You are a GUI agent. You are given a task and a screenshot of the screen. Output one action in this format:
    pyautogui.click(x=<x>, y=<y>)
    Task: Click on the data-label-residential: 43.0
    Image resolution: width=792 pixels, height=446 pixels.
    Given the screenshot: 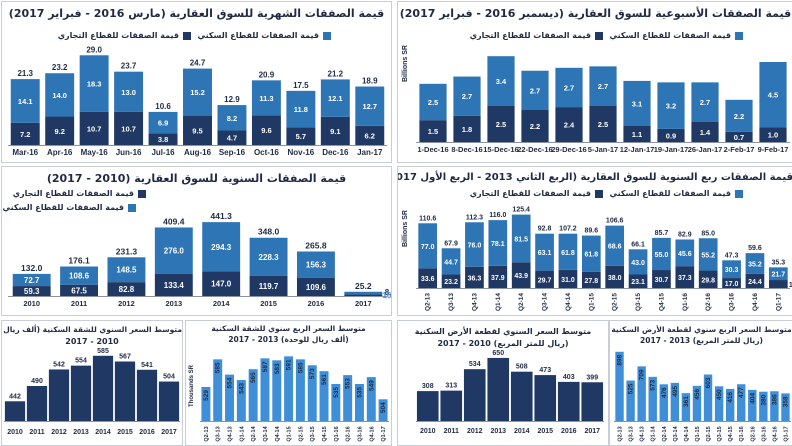 What is the action you would take?
    pyautogui.click(x=638, y=263)
    